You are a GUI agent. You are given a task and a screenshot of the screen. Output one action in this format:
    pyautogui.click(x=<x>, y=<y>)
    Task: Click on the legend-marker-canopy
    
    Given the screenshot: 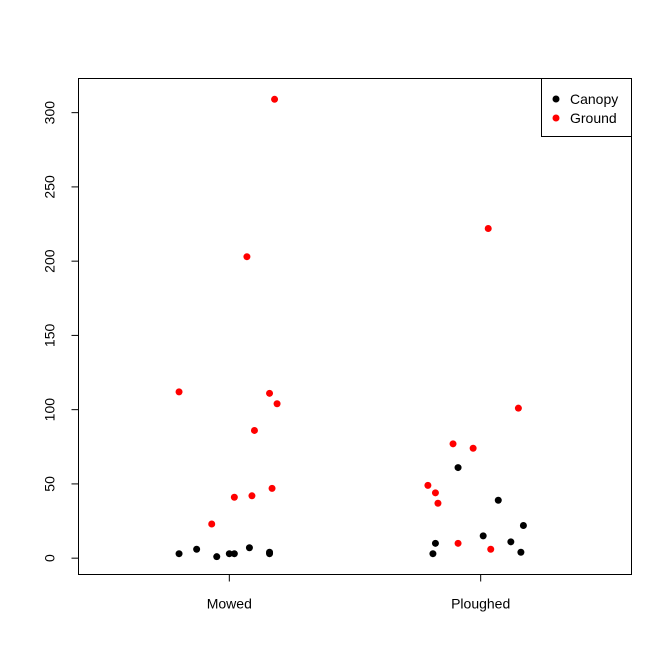 What is the action you would take?
    pyautogui.click(x=556, y=99)
    